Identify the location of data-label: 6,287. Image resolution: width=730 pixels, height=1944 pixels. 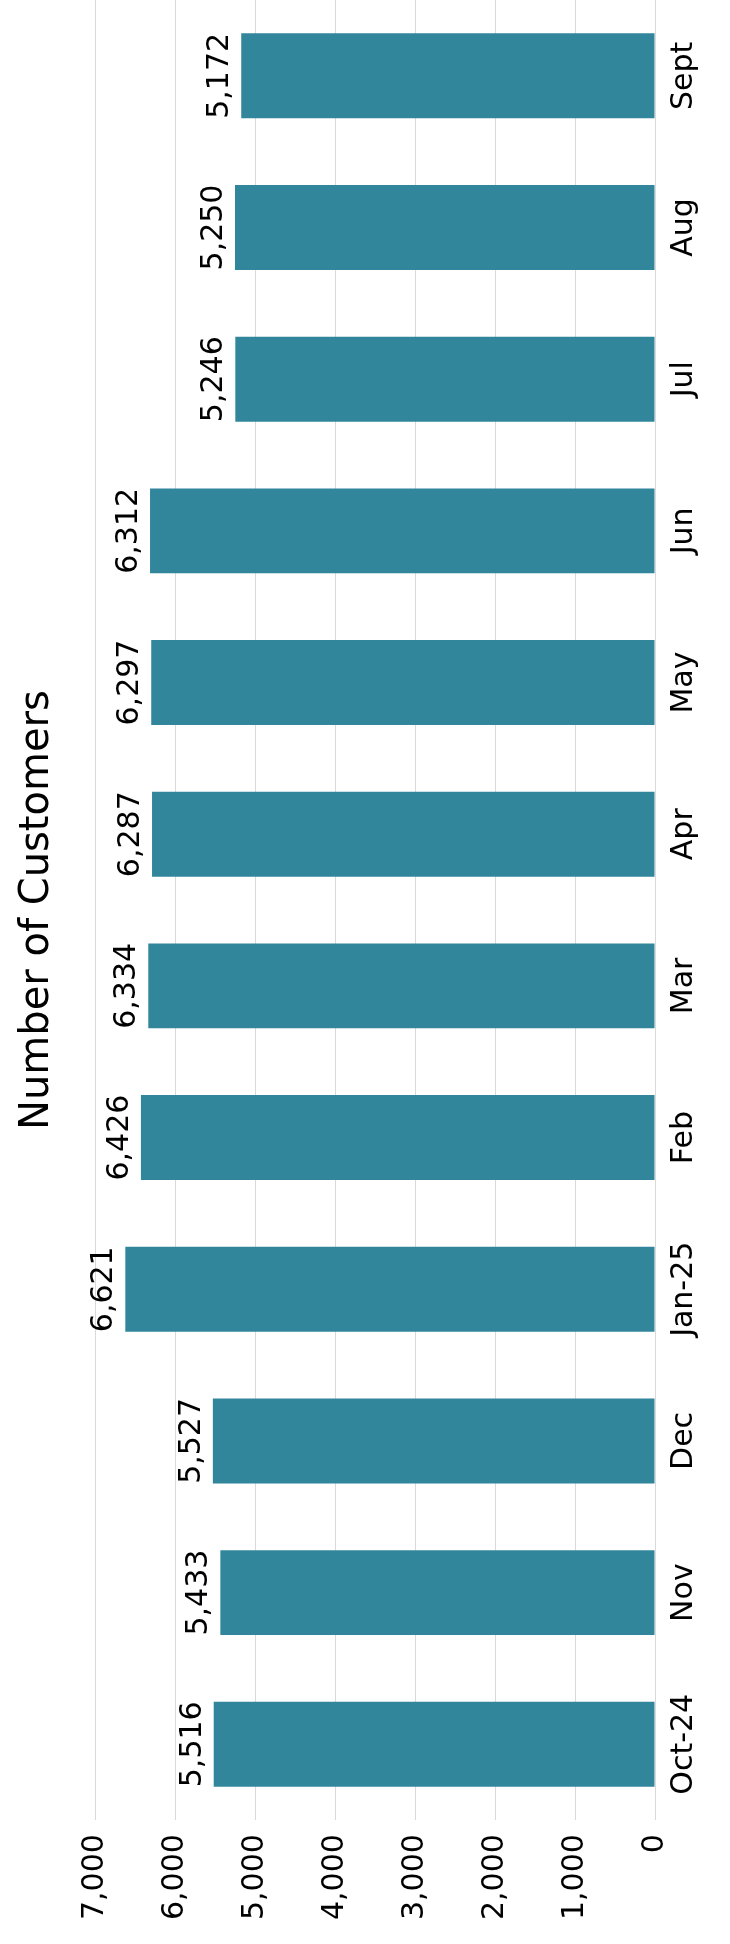
(128, 834).